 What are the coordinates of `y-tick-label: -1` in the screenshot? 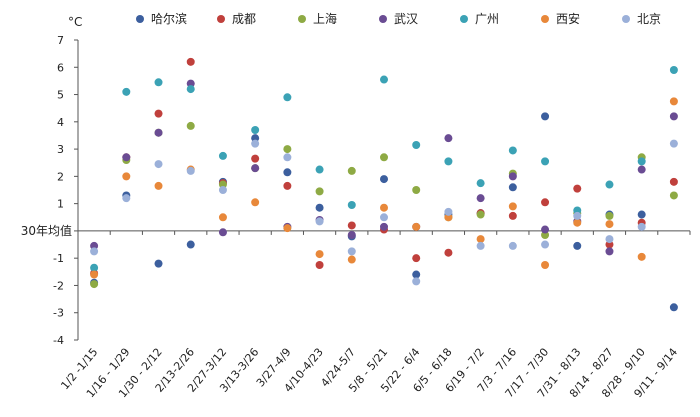 It's located at (58, 258).